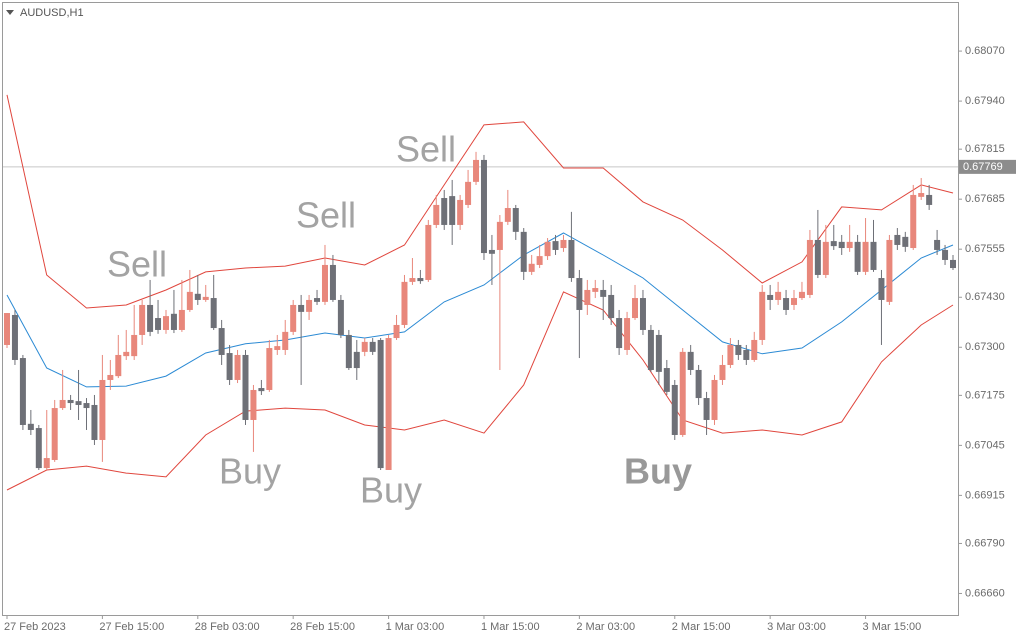 The image size is (1024, 640). What do you see at coordinates (415, 627) in the screenshot?
I see `x-tick-label: 1 Mar 03:00` at bounding box center [415, 627].